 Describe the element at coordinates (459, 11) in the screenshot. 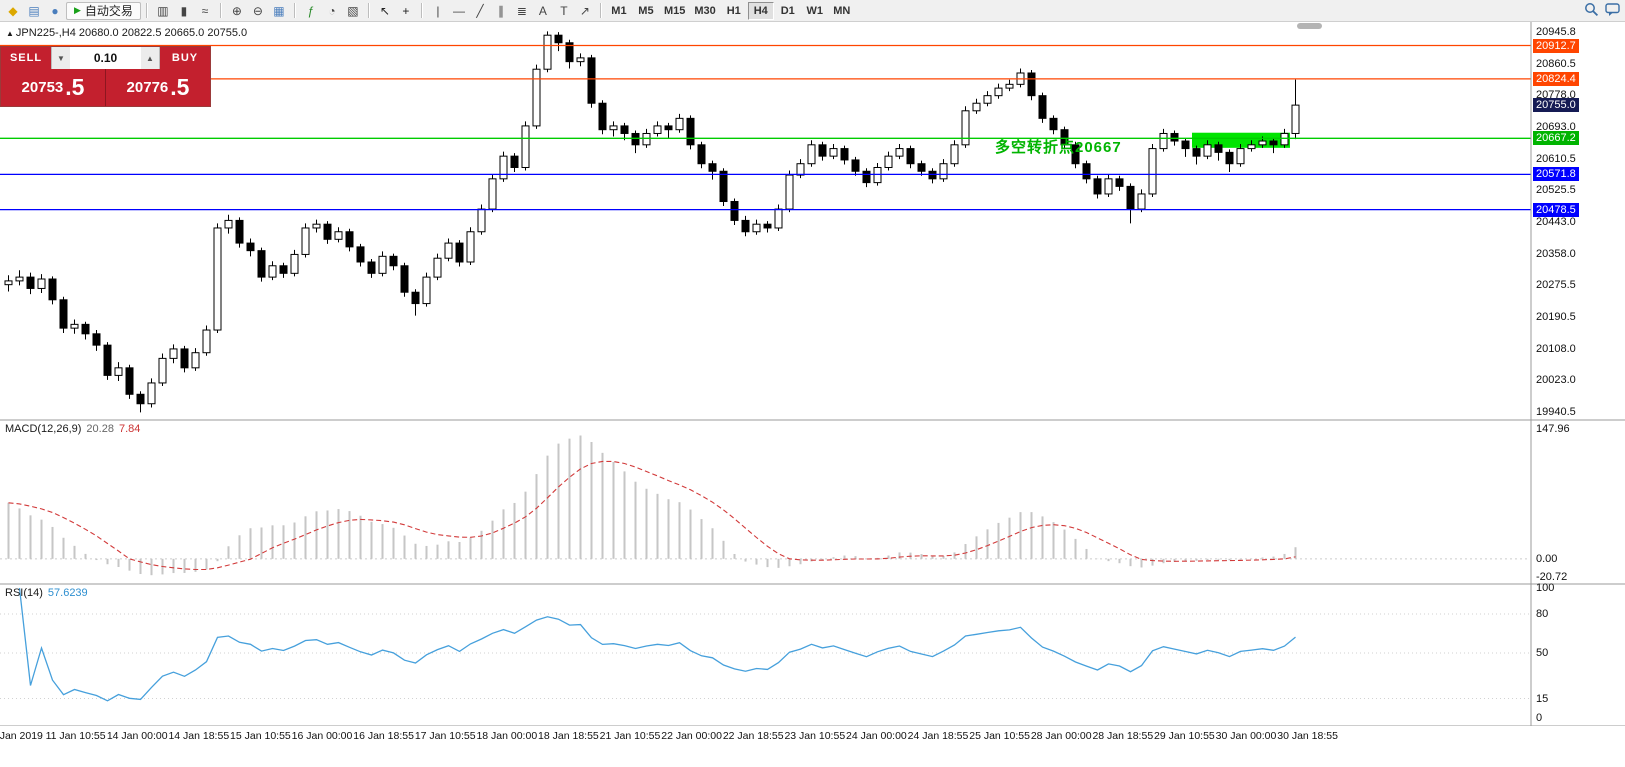

I see `horizontal-line-icon: —` at that location.